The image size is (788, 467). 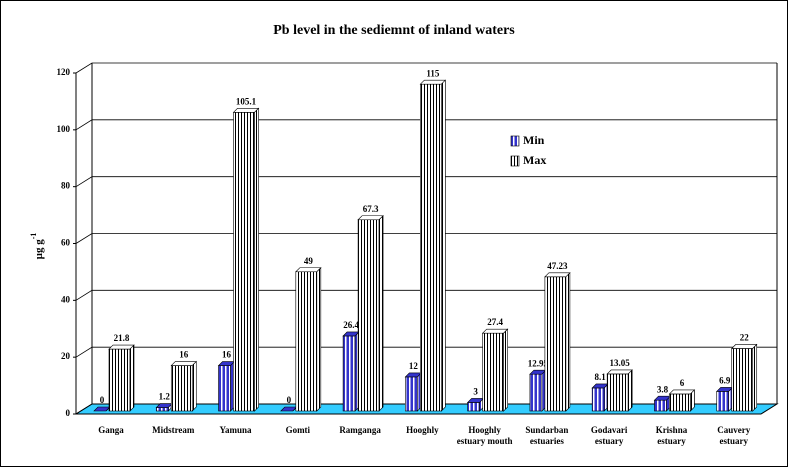 What do you see at coordinates (725, 380) in the screenshot?
I see `value-label: 6.9` at bounding box center [725, 380].